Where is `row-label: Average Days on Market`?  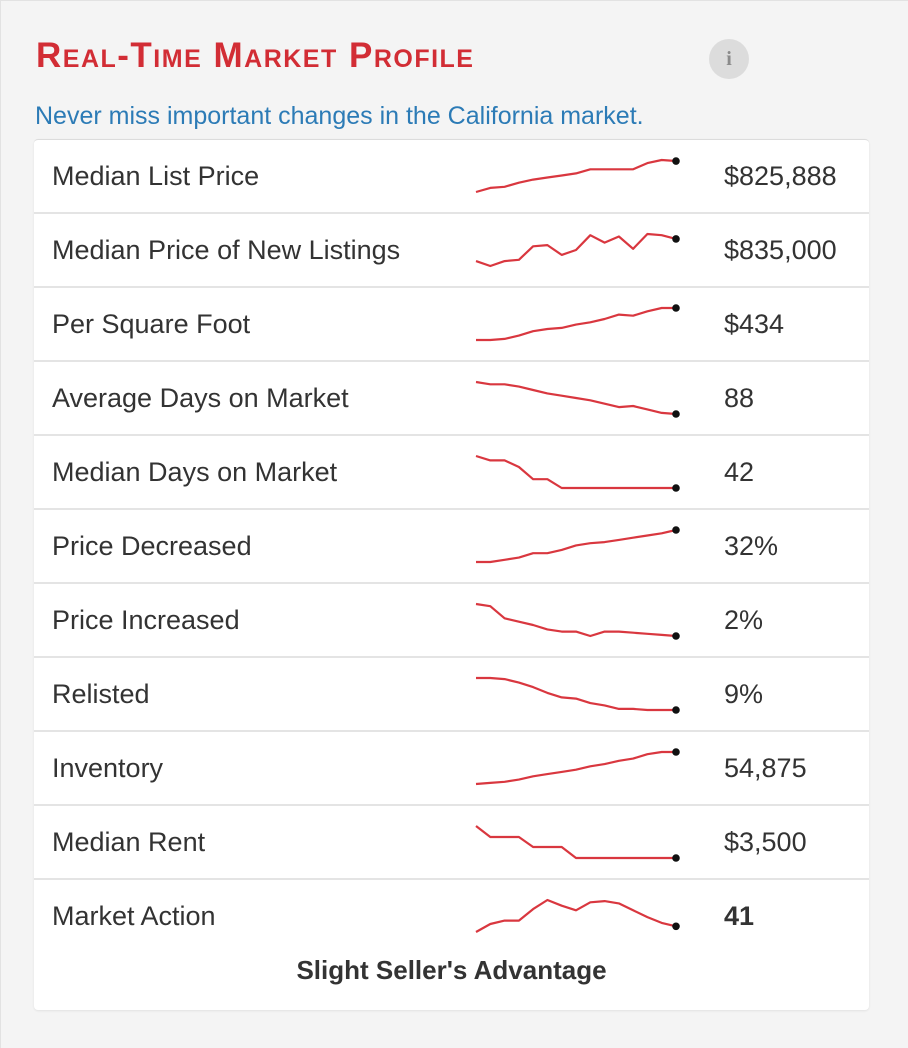 row-label: Average Days on Market is located at coordinates (200, 398).